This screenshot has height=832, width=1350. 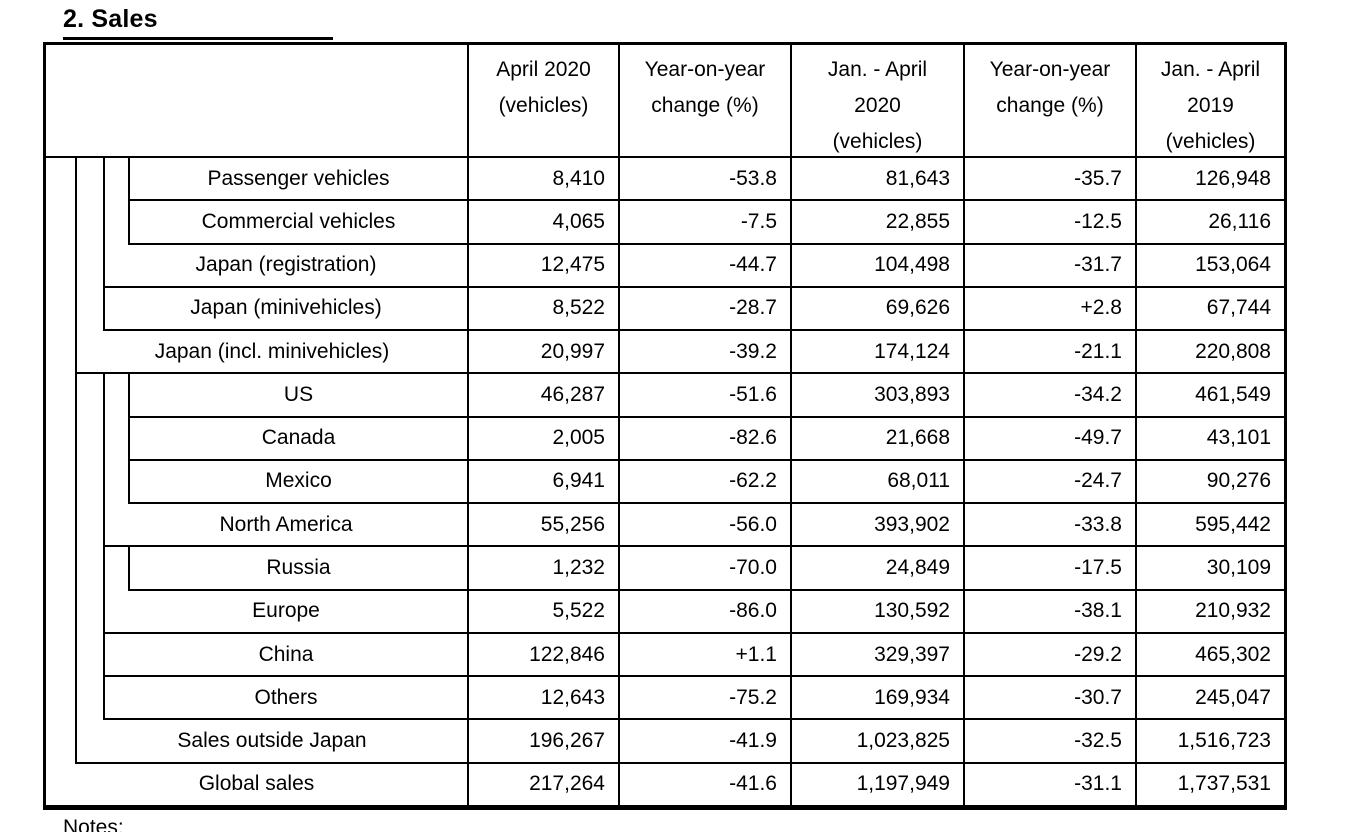 What do you see at coordinates (876, 482) in the screenshot?
I see `cell-jan-april-2020: 68,011` at bounding box center [876, 482].